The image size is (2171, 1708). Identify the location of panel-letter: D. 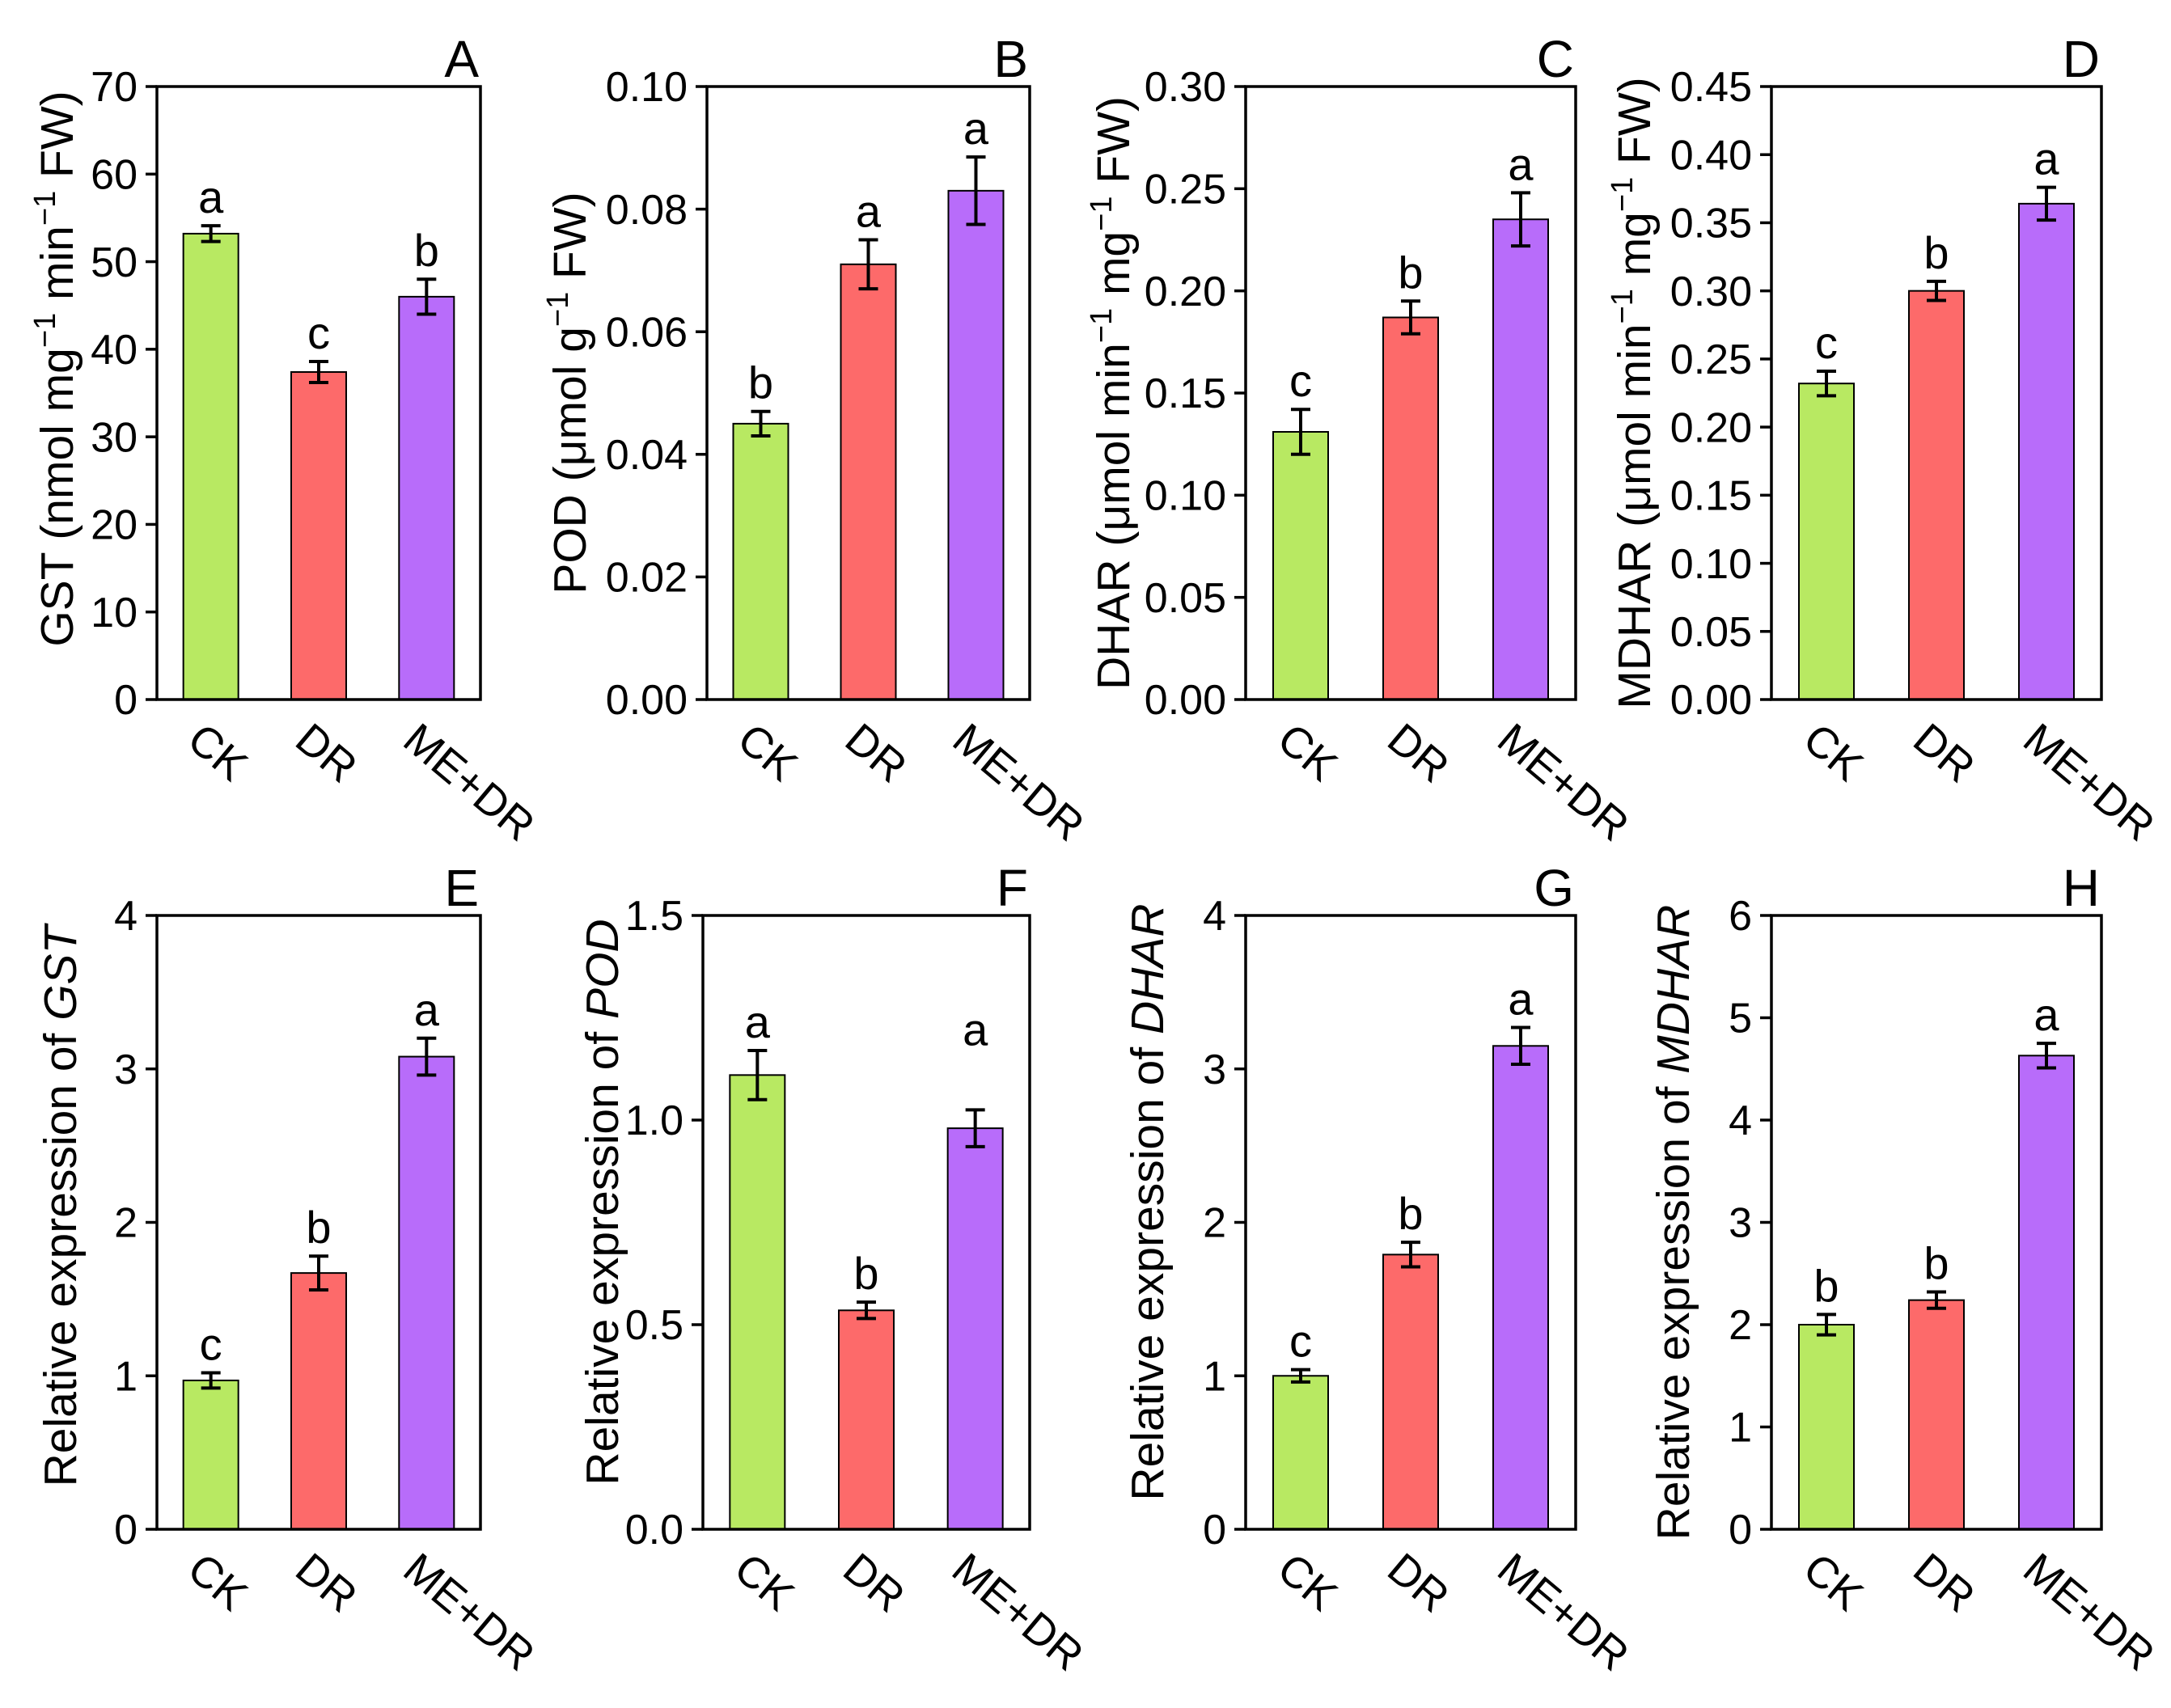
(2081, 59).